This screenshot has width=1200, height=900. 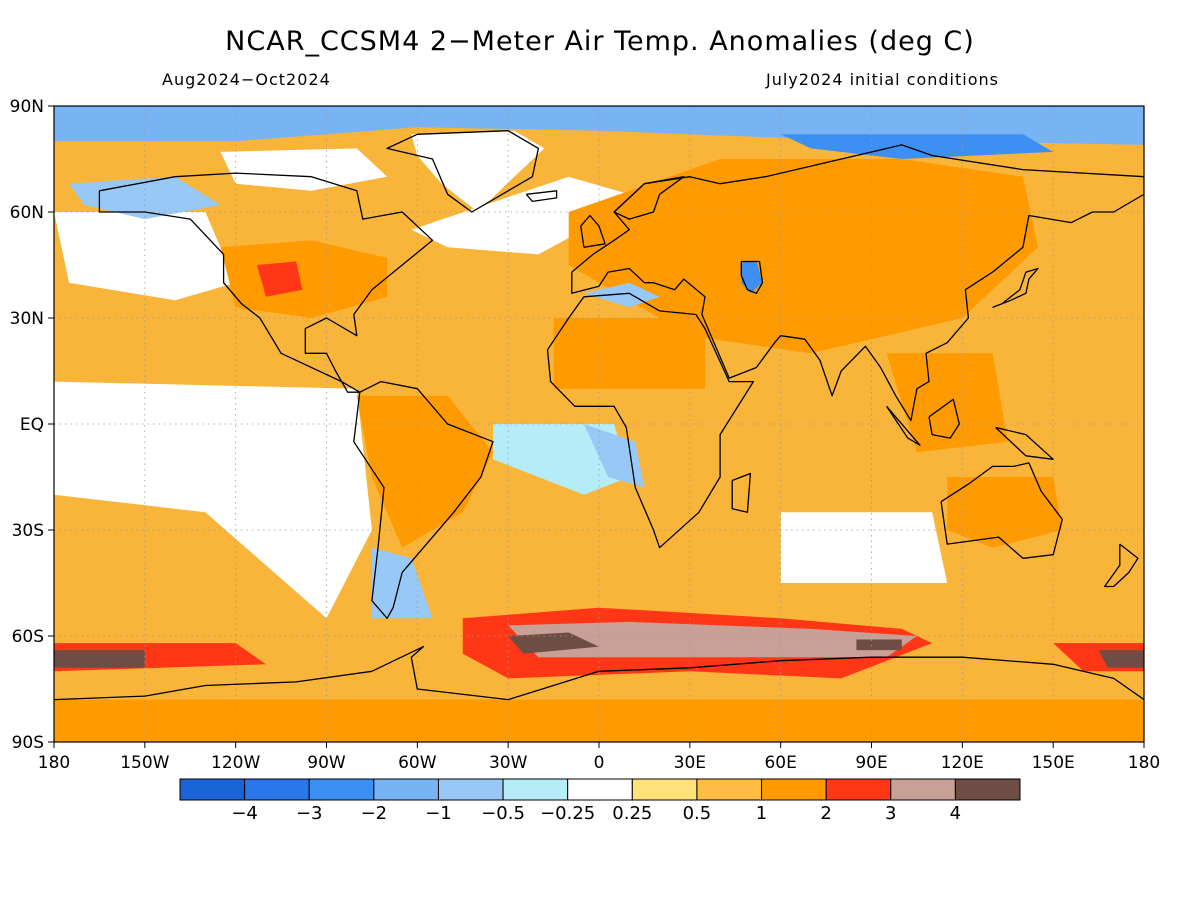 What do you see at coordinates (599, 673) in the screenshot?
I see `coastline-antarctica` at bounding box center [599, 673].